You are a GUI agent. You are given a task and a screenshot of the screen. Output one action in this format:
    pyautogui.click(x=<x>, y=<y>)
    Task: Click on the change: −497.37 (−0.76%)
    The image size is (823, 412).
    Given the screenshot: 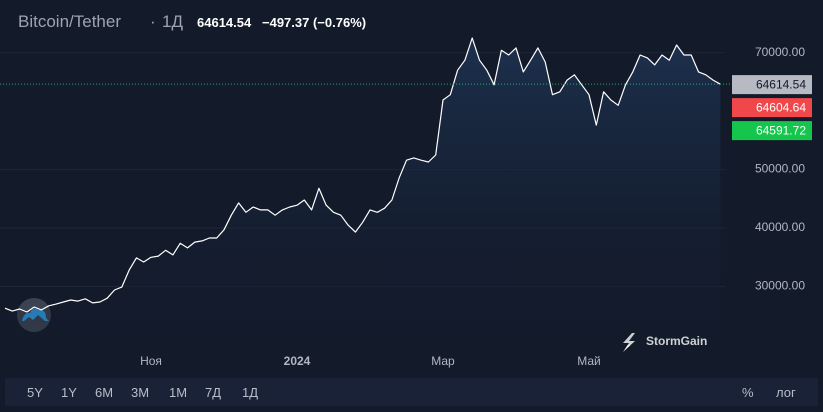 What is the action you would take?
    pyautogui.click(x=314, y=22)
    